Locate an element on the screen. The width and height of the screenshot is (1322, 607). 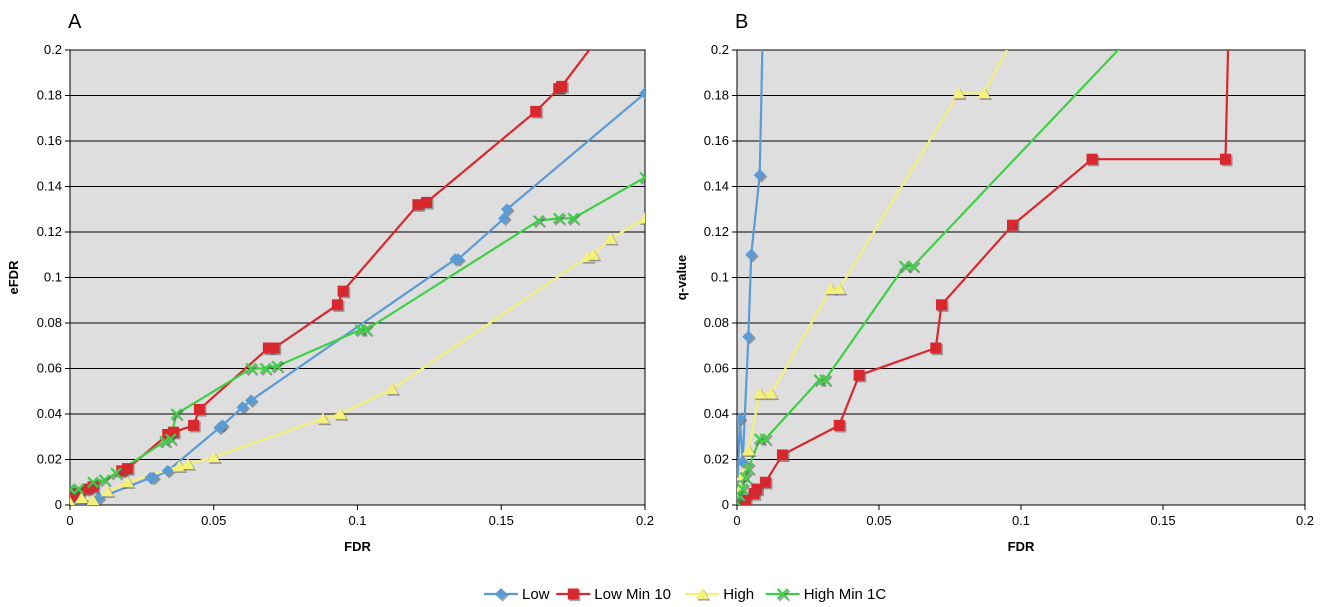
y-tick-label: 0.06 is located at coordinates (716, 368).